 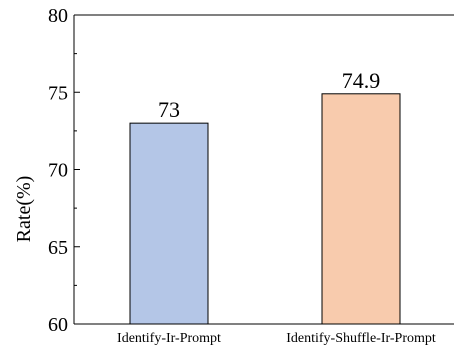 What do you see at coordinates (361, 80) in the screenshot?
I see `bar-value-label: 74.9` at bounding box center [361, 80].